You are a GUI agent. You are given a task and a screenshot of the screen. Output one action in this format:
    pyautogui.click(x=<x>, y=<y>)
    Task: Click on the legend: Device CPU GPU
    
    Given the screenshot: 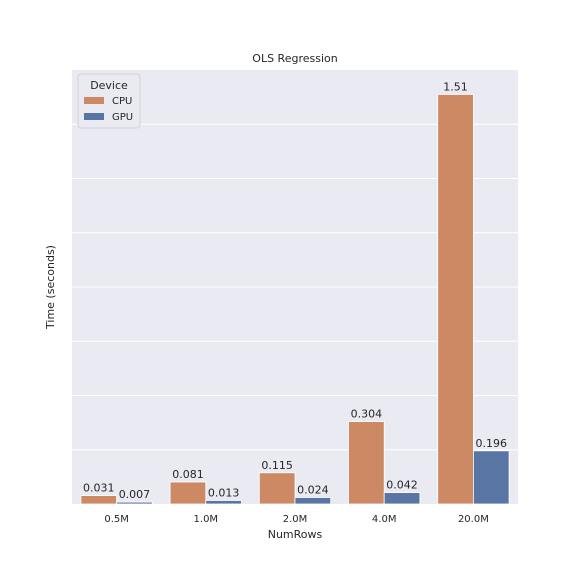 What is the action you would take?
    pyautogui.click(x=109, y=101)
    